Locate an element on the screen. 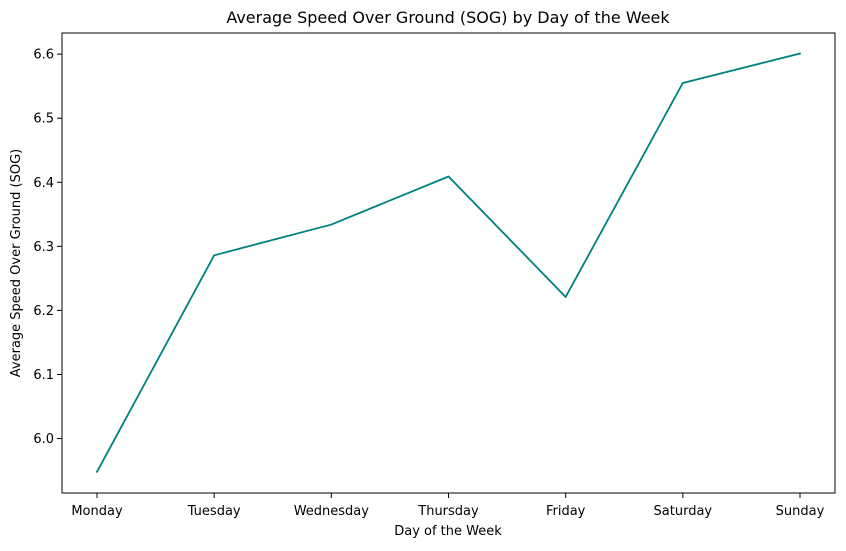  x-tick-label: Wednesday is located at coordinates (332, 511).